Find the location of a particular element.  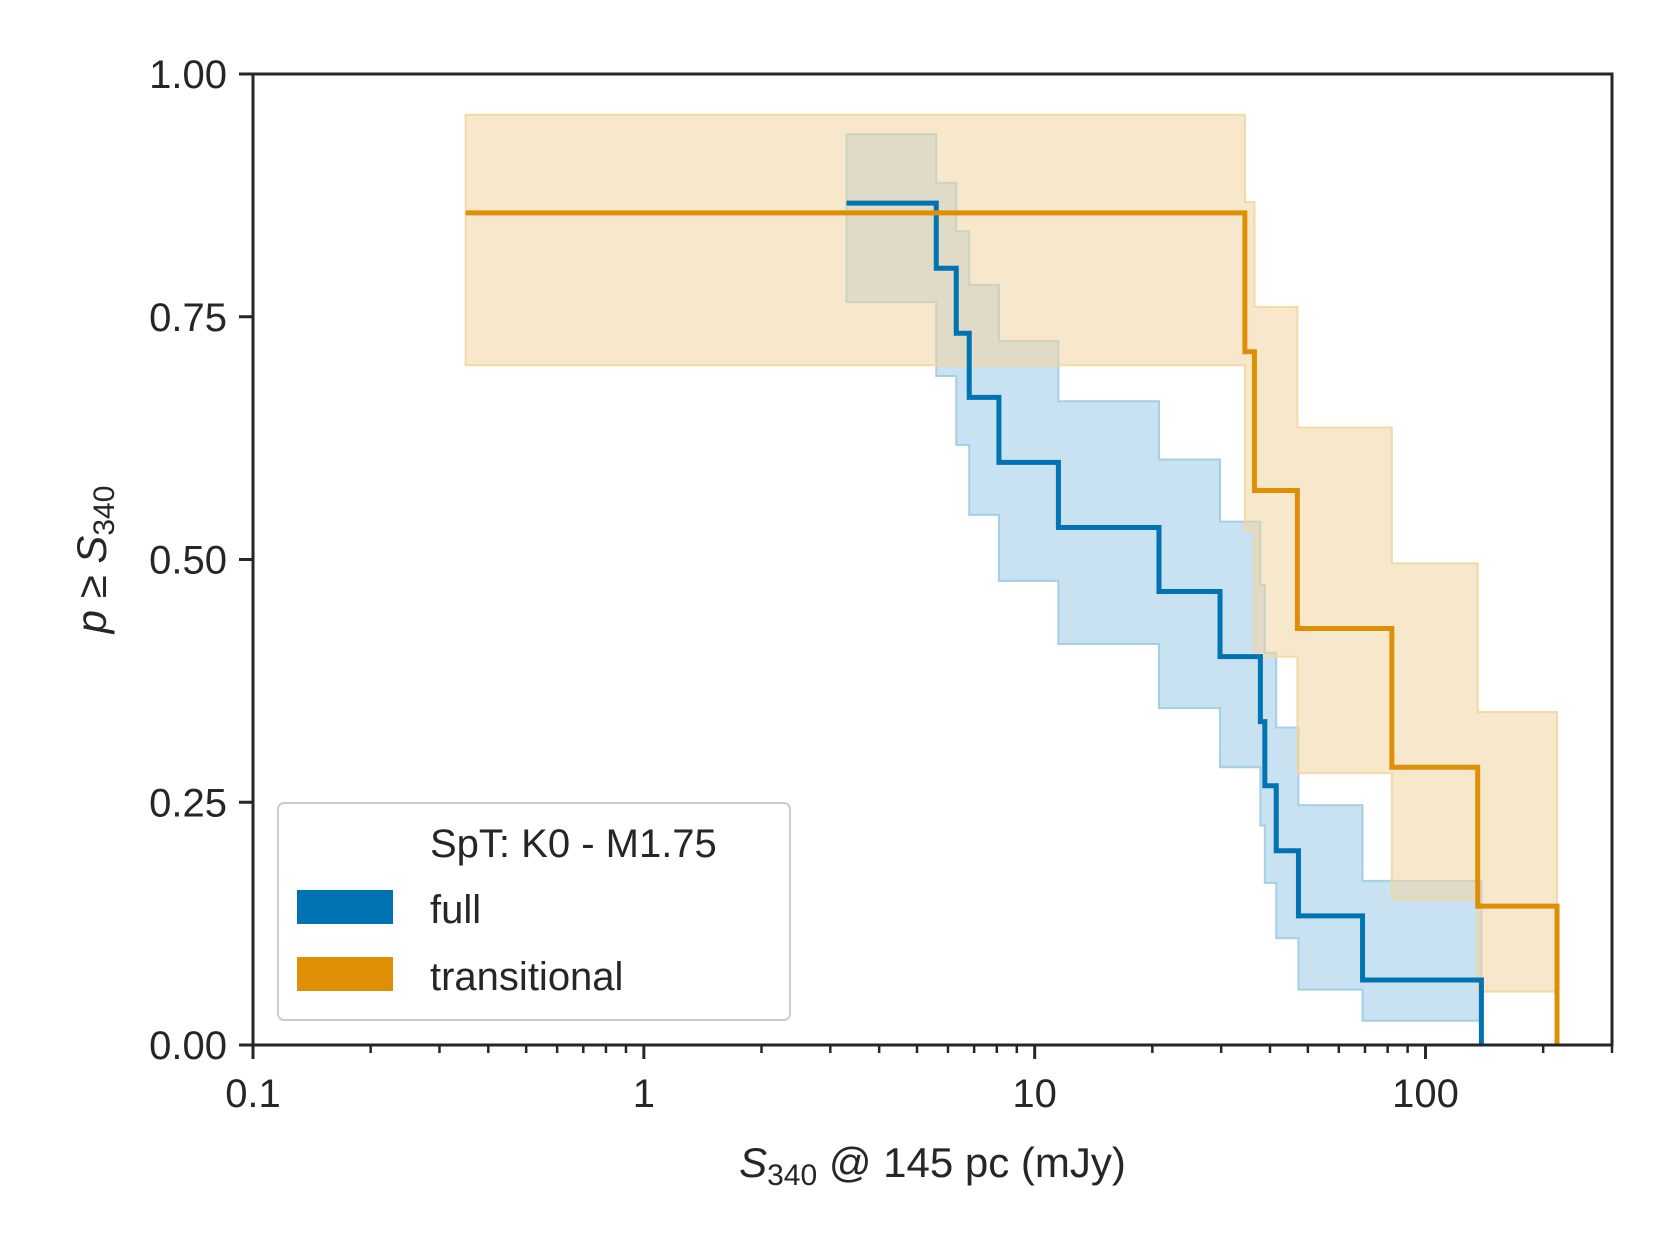

legend: SpT: K0 - M1.75 full transitional is located at coordinates (534, 911).